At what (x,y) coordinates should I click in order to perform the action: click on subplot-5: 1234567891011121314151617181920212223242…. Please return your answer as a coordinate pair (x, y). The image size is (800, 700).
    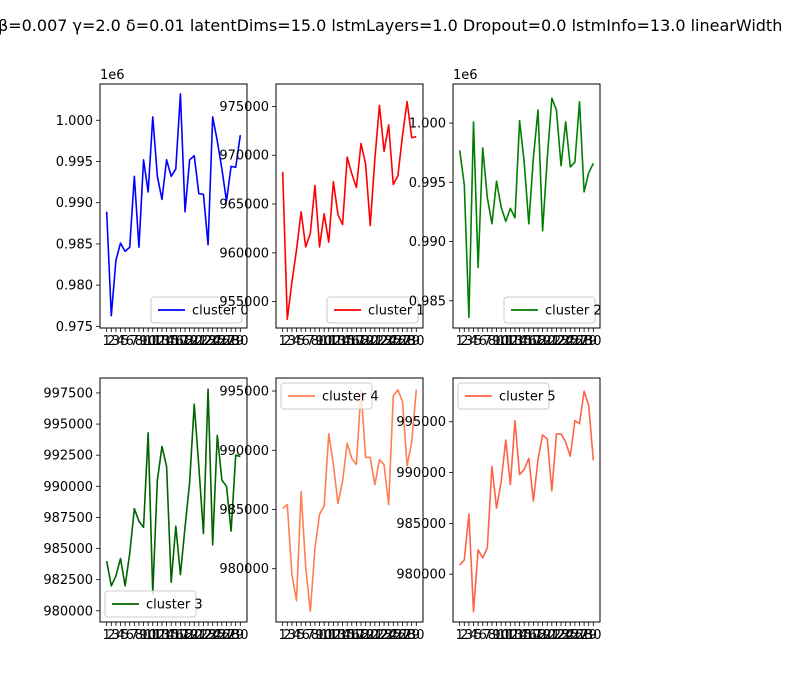
    Looking at the image, I should click on (499, 510).